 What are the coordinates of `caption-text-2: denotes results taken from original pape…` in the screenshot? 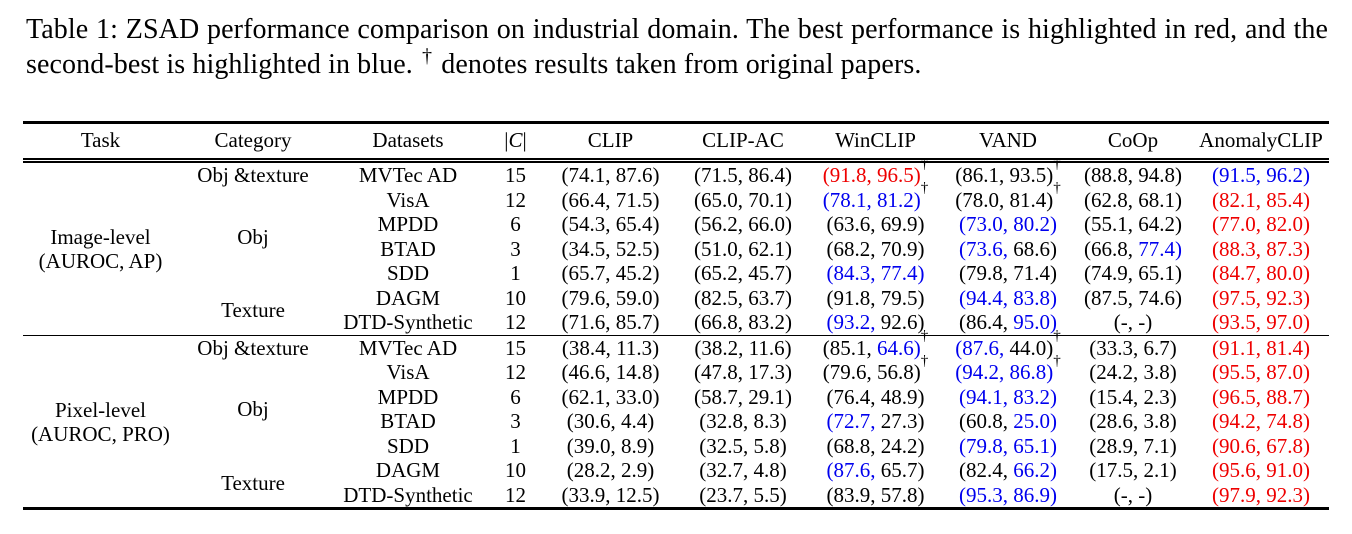 It's located at (681, 64).